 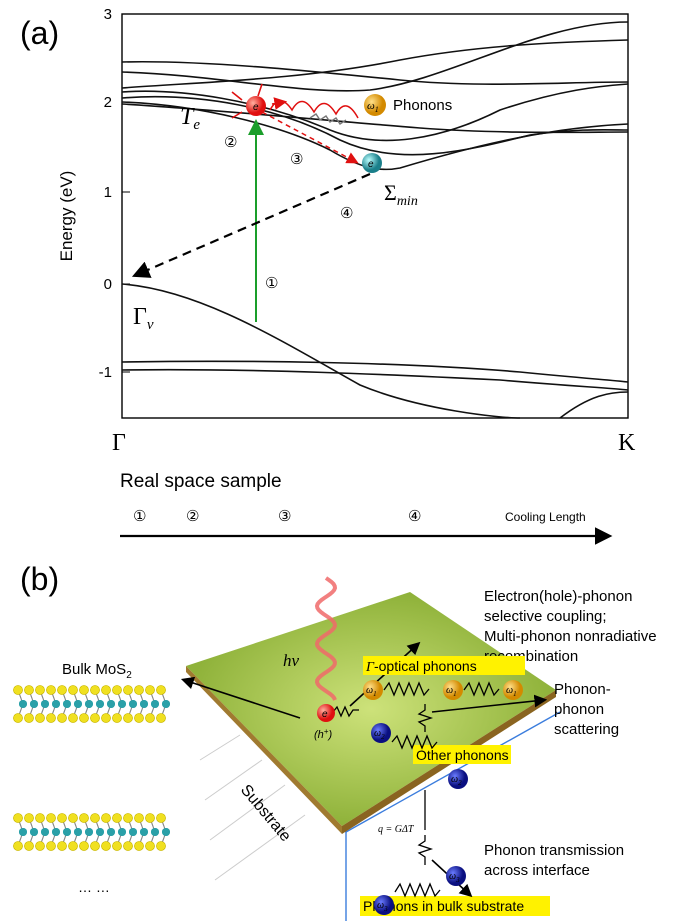 I want to click on phonon-spring, so click(x=328, y=119).